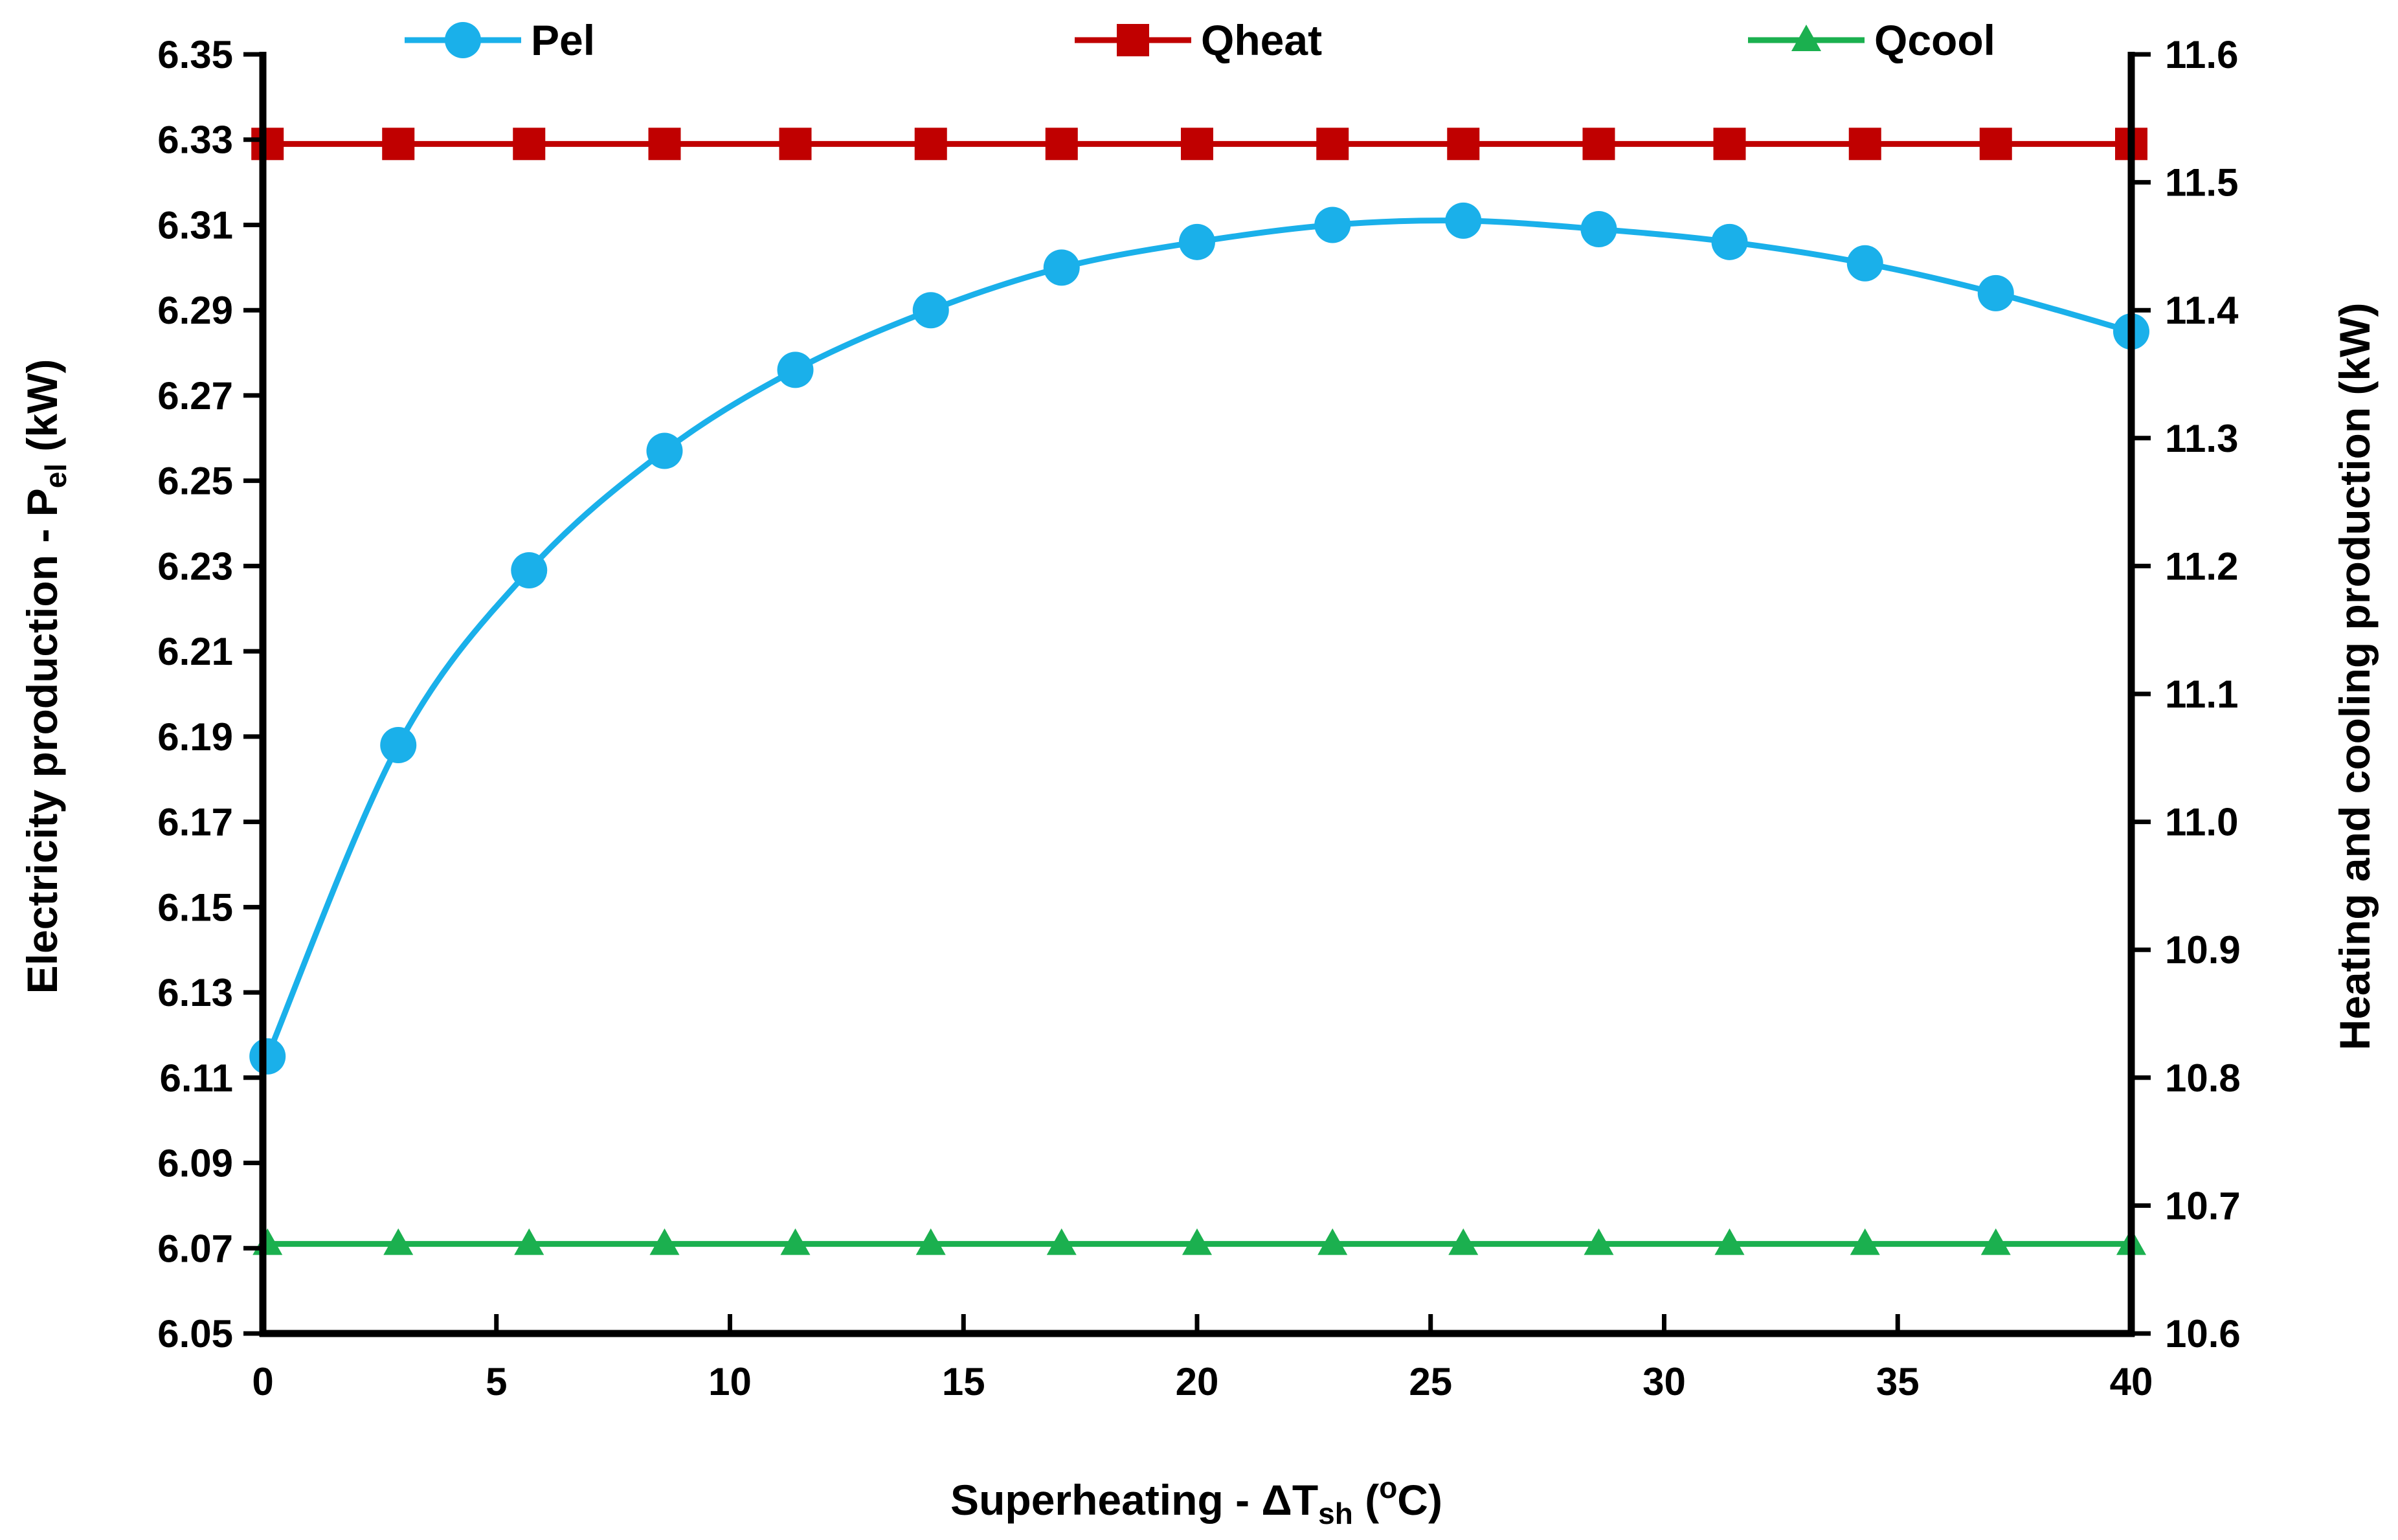 This screenshot has height=1540, width=2398. I want to click on left-y-axis-title: Electricity production - Pel (kW), so click(46, 676).